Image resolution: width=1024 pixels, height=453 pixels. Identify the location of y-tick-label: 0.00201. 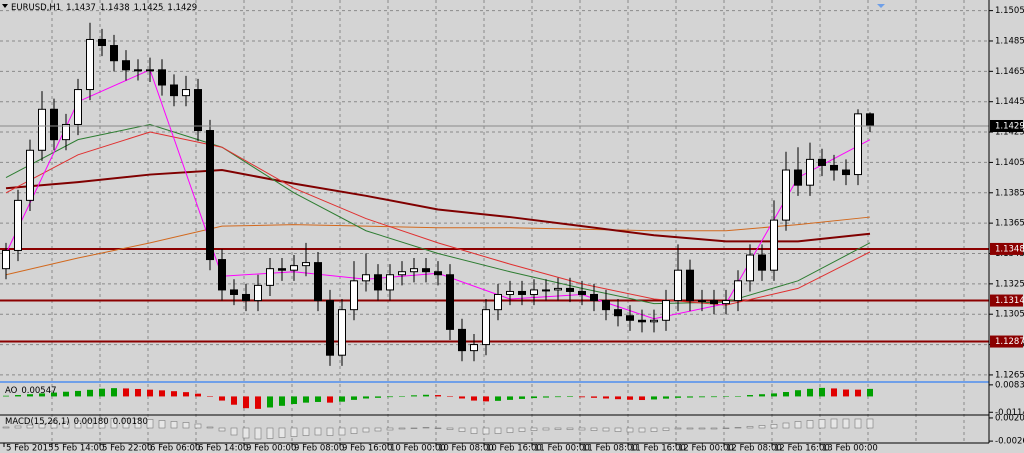
(1009, 418).